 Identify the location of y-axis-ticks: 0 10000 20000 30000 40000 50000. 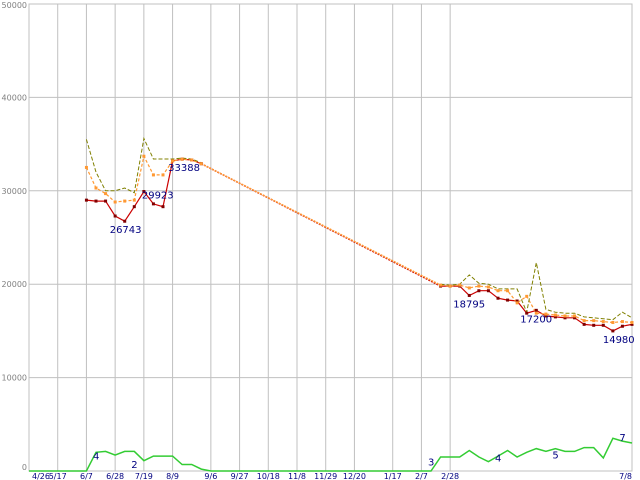
(14, 236).